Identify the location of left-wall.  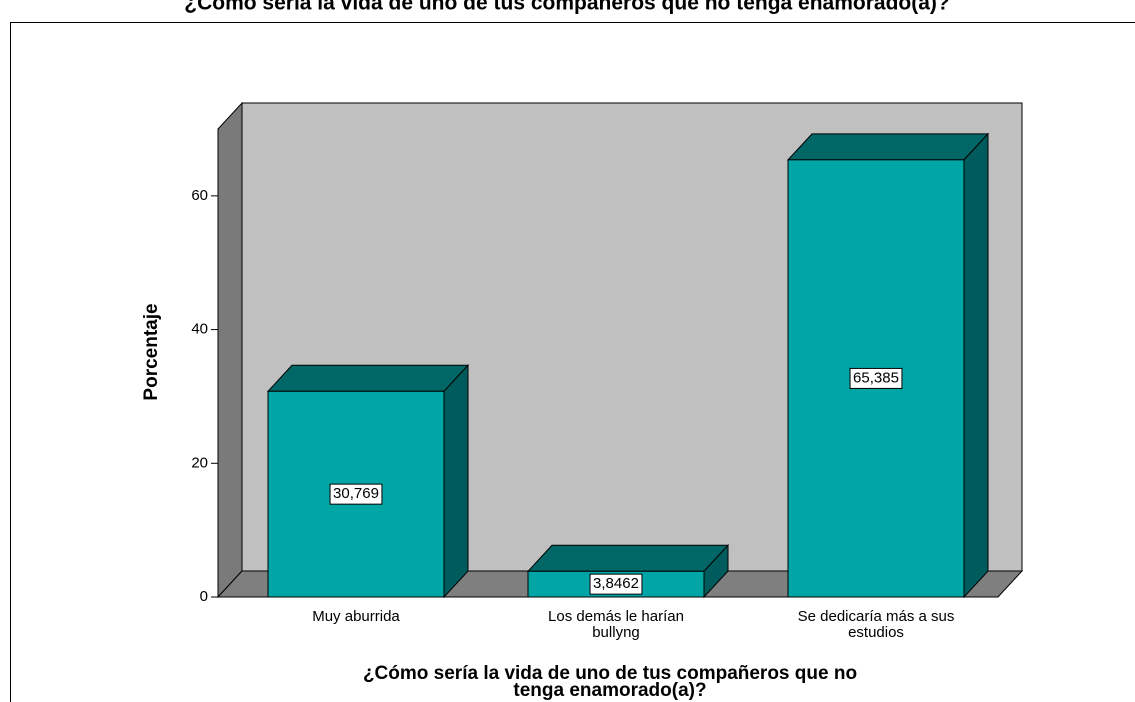
(230, 350).